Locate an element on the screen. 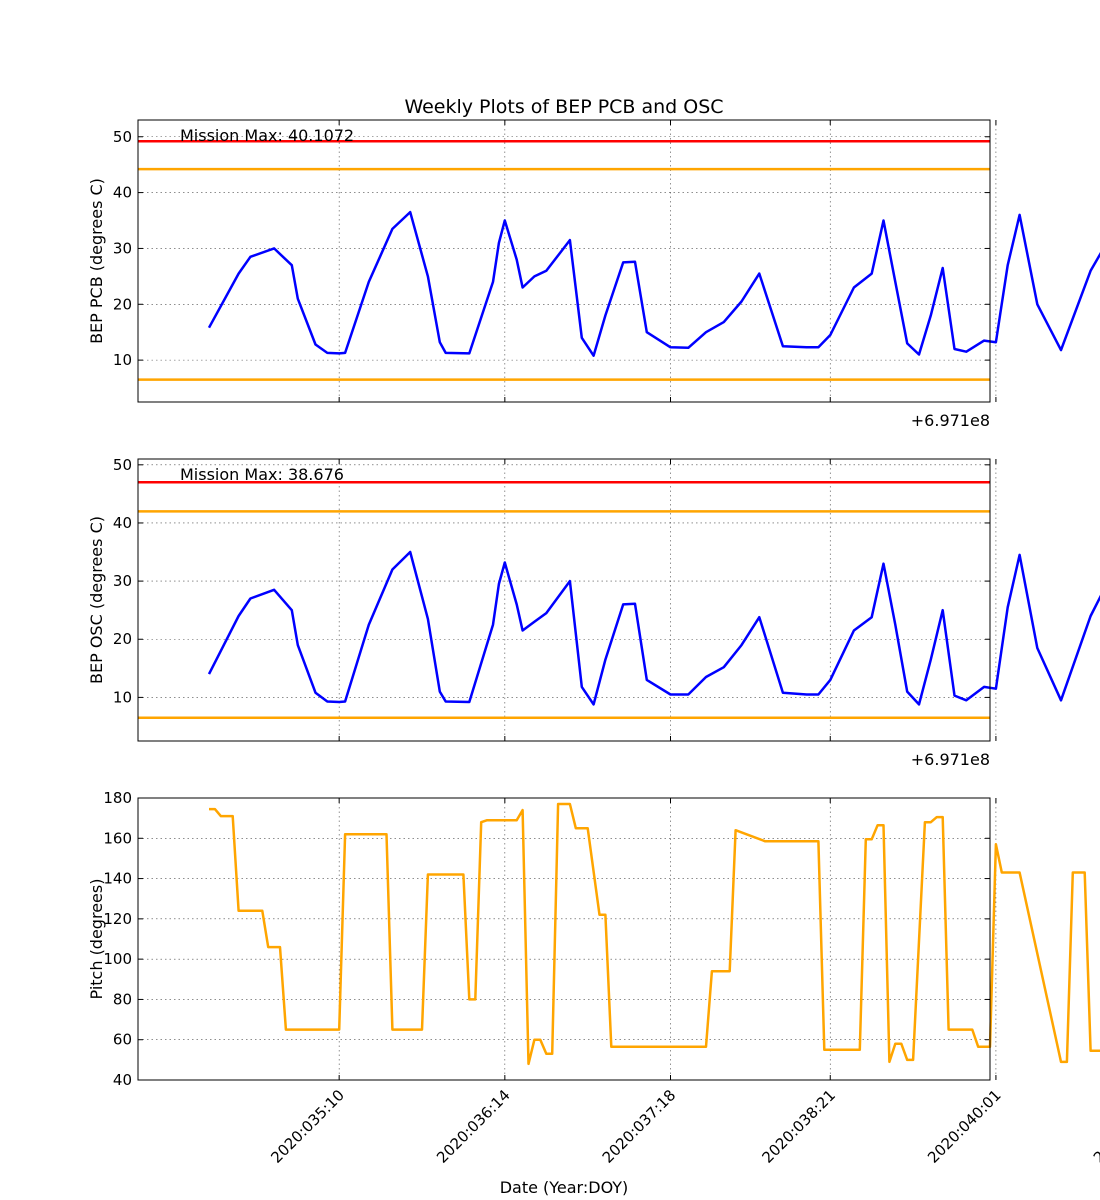 This screenshot has width=1100, height=1200. x-tick-label: 2020:037:18 is located at coordinates (639, 1126).